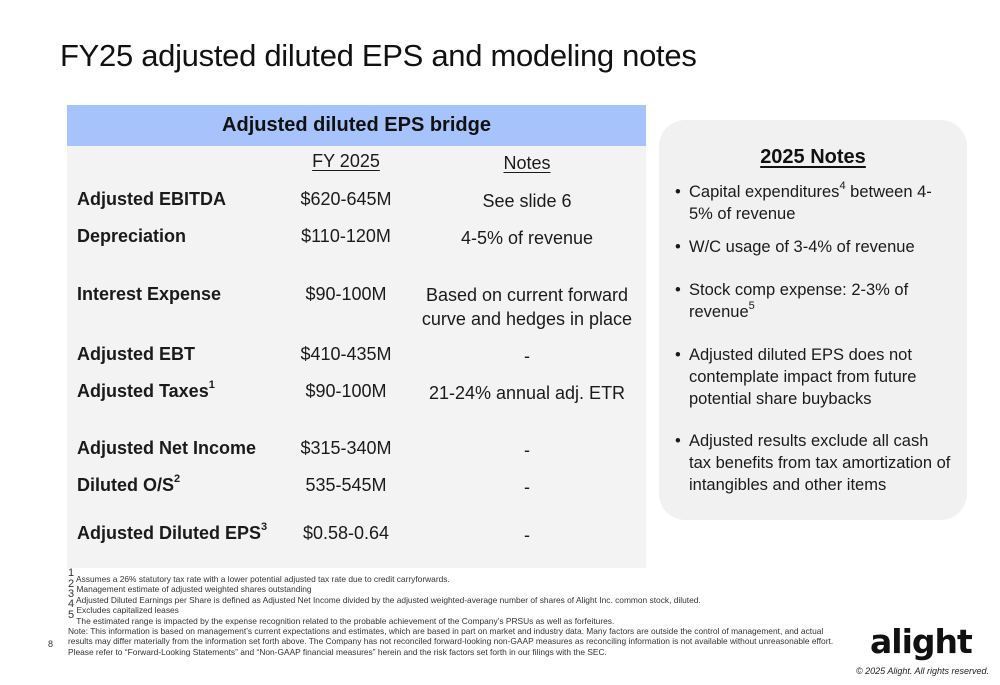 The height and width of the screenshot is (685, 1000). Describe the element at coordinates (792, 301) in the screenshot. I see `list-item: • Stock comp expense: 2-3% of revenue5` at that location.